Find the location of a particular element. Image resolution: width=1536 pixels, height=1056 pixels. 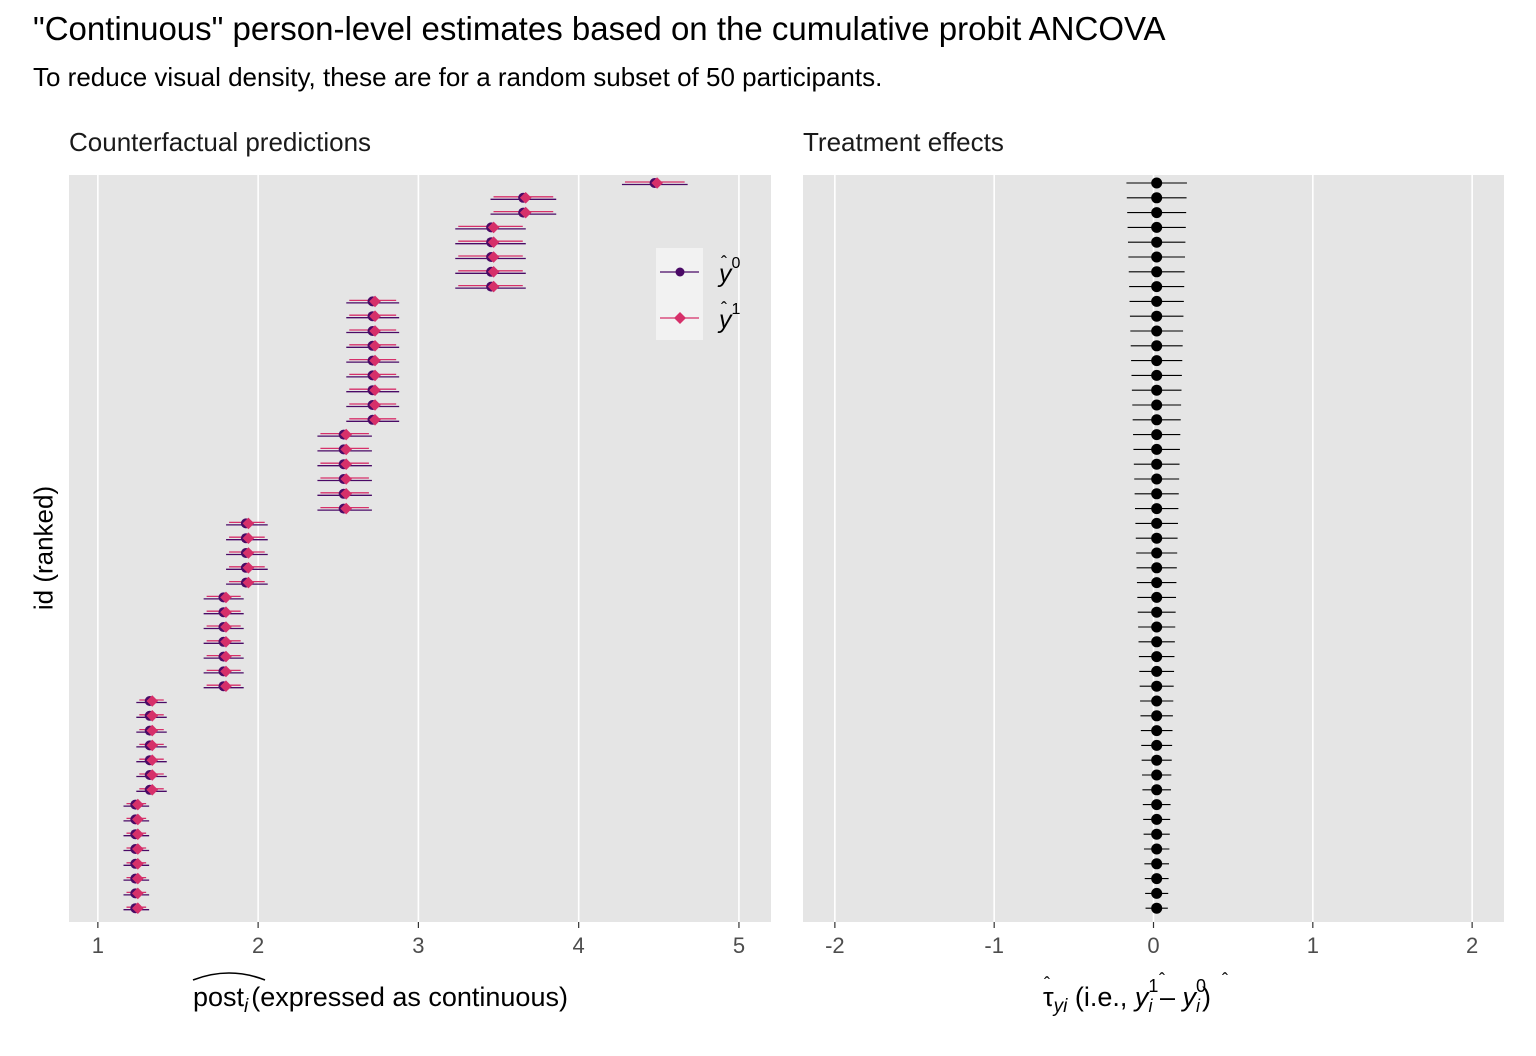

legend-label-y0: y0 is located at coordinates (729, 271).